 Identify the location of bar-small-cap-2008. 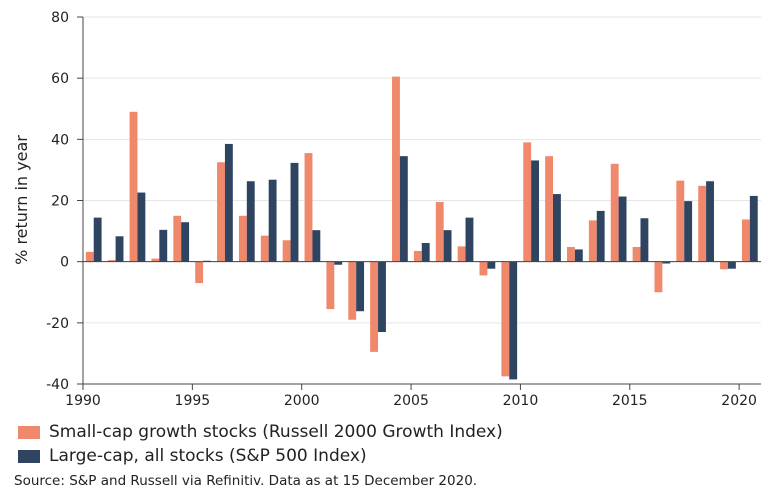
(483, 268).